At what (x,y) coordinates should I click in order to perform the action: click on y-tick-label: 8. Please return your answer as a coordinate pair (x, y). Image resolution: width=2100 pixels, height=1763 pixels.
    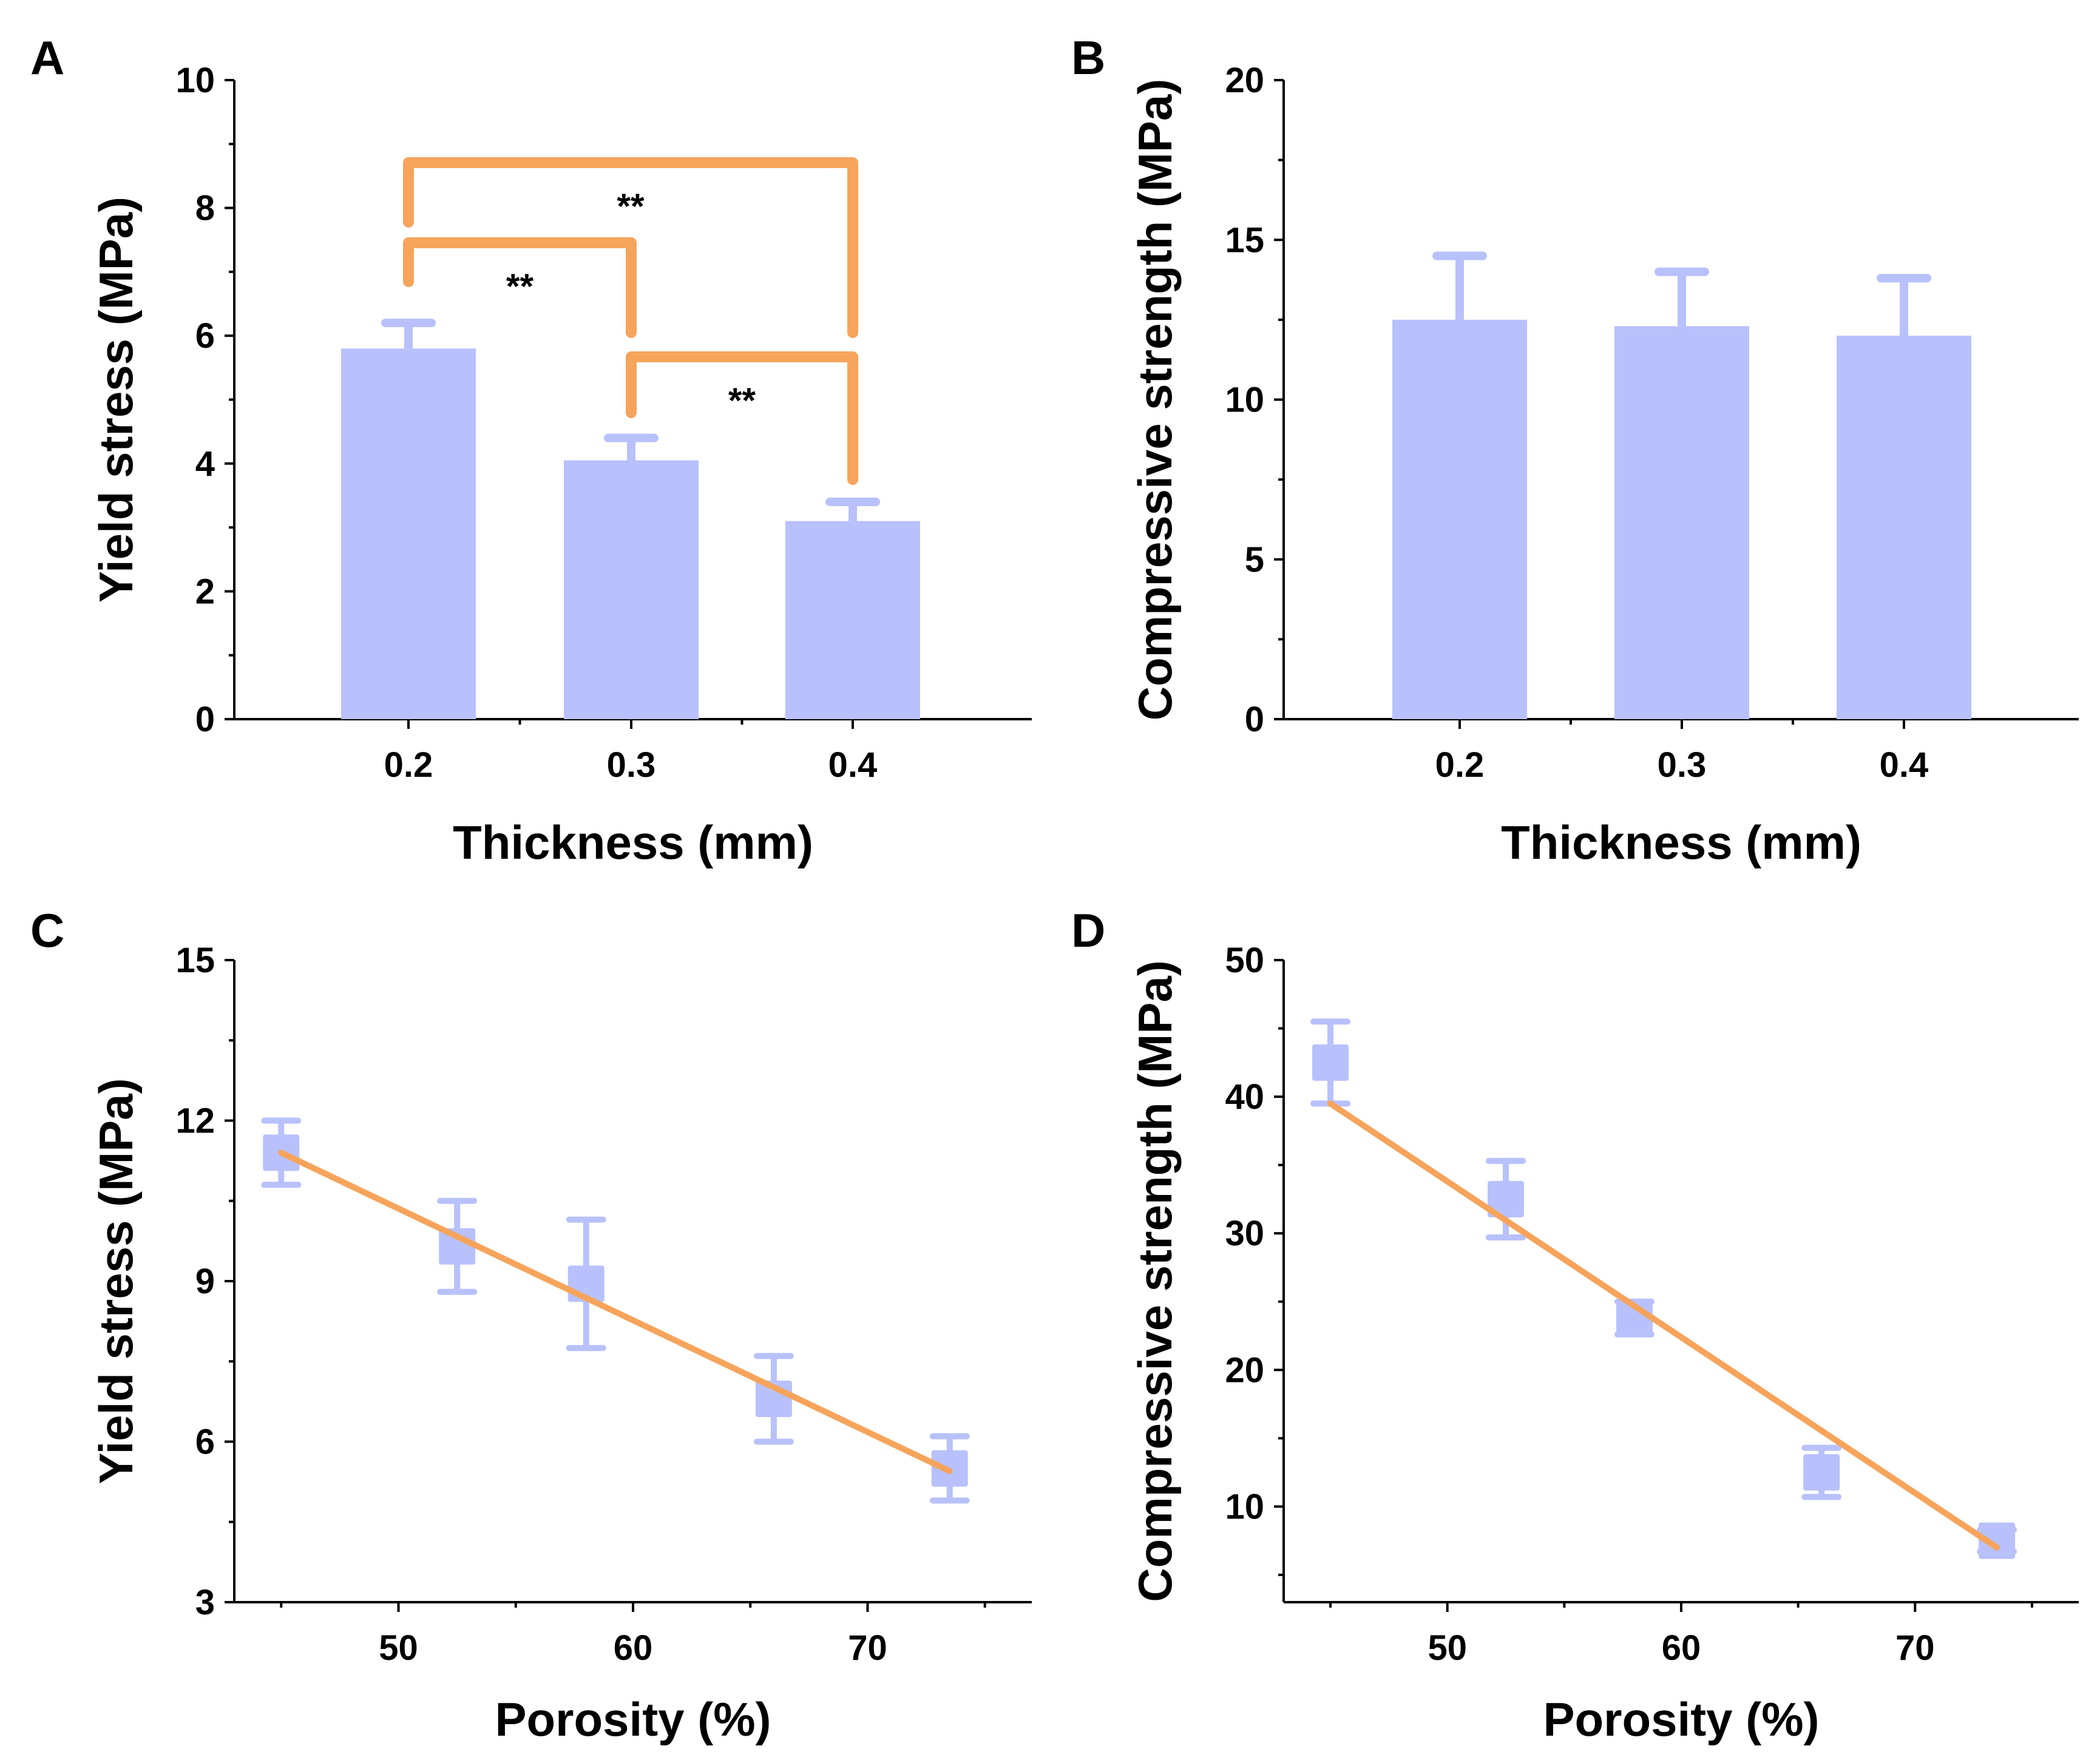
    Looking at the image, I should click on (205, 209).